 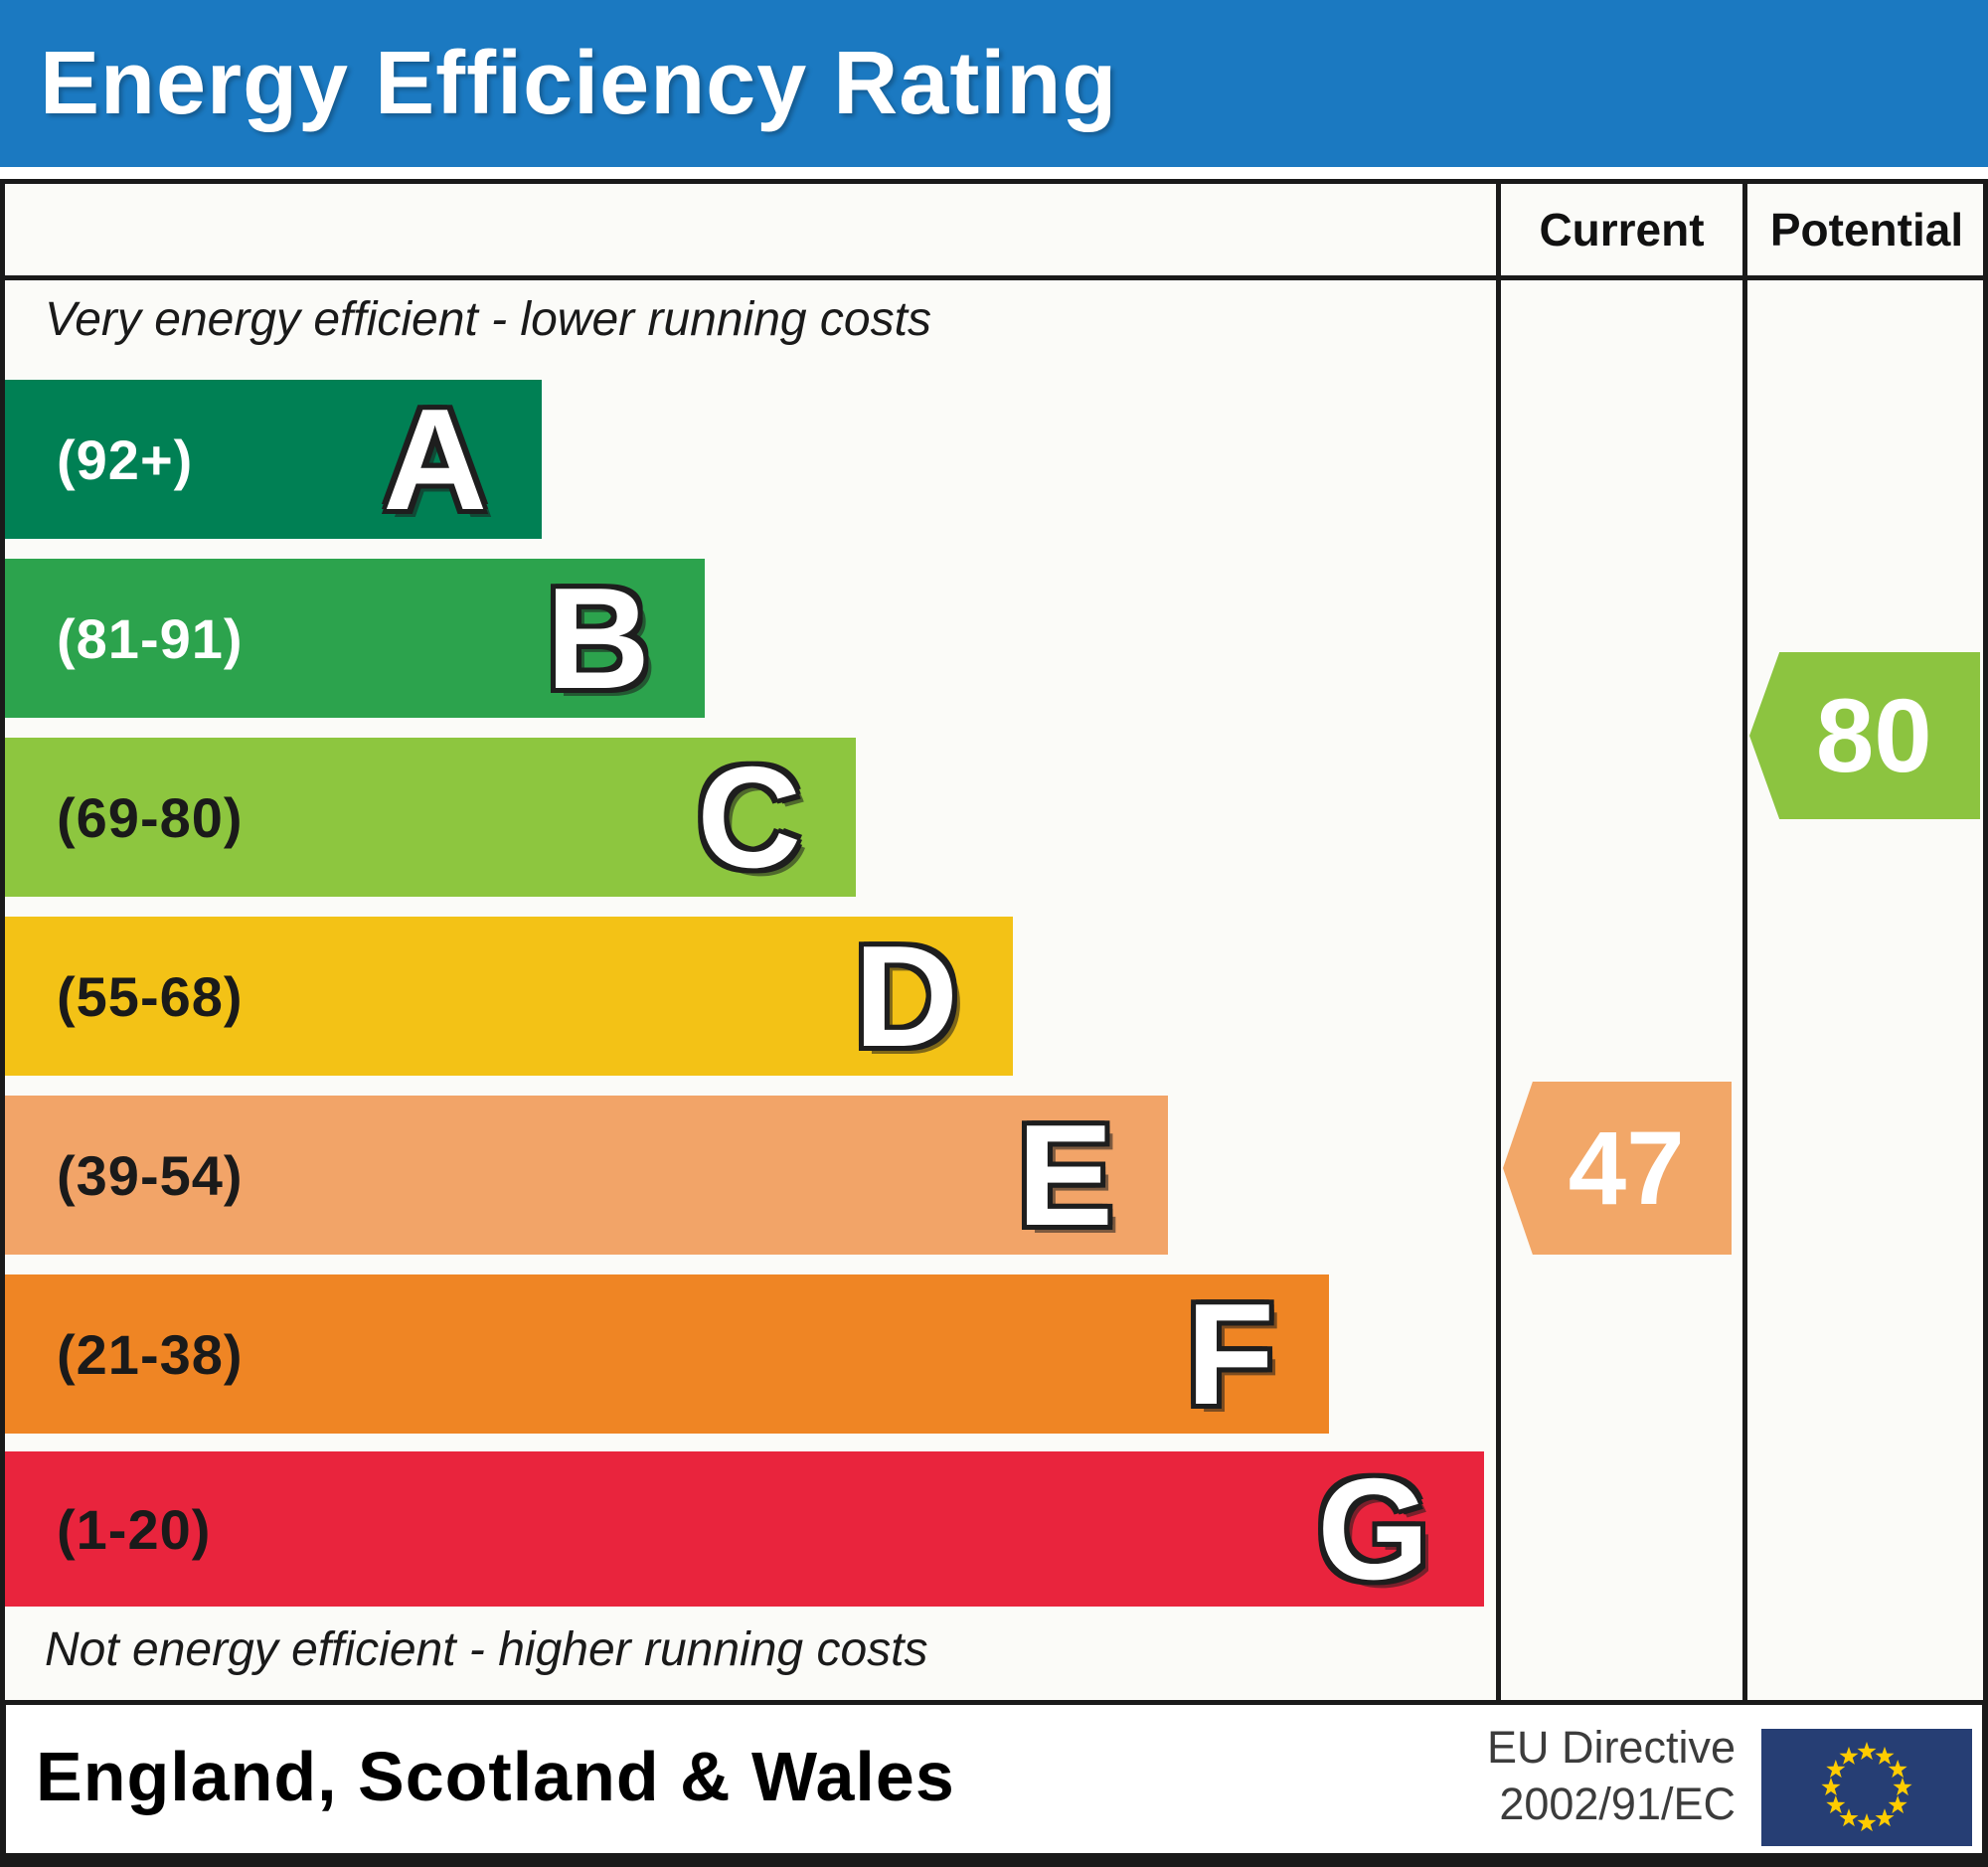 What do you see at coordinates (1626, 1168) in the screenshot?
I see `current-rating-value: 47` at bounding box center [1626, 1168].